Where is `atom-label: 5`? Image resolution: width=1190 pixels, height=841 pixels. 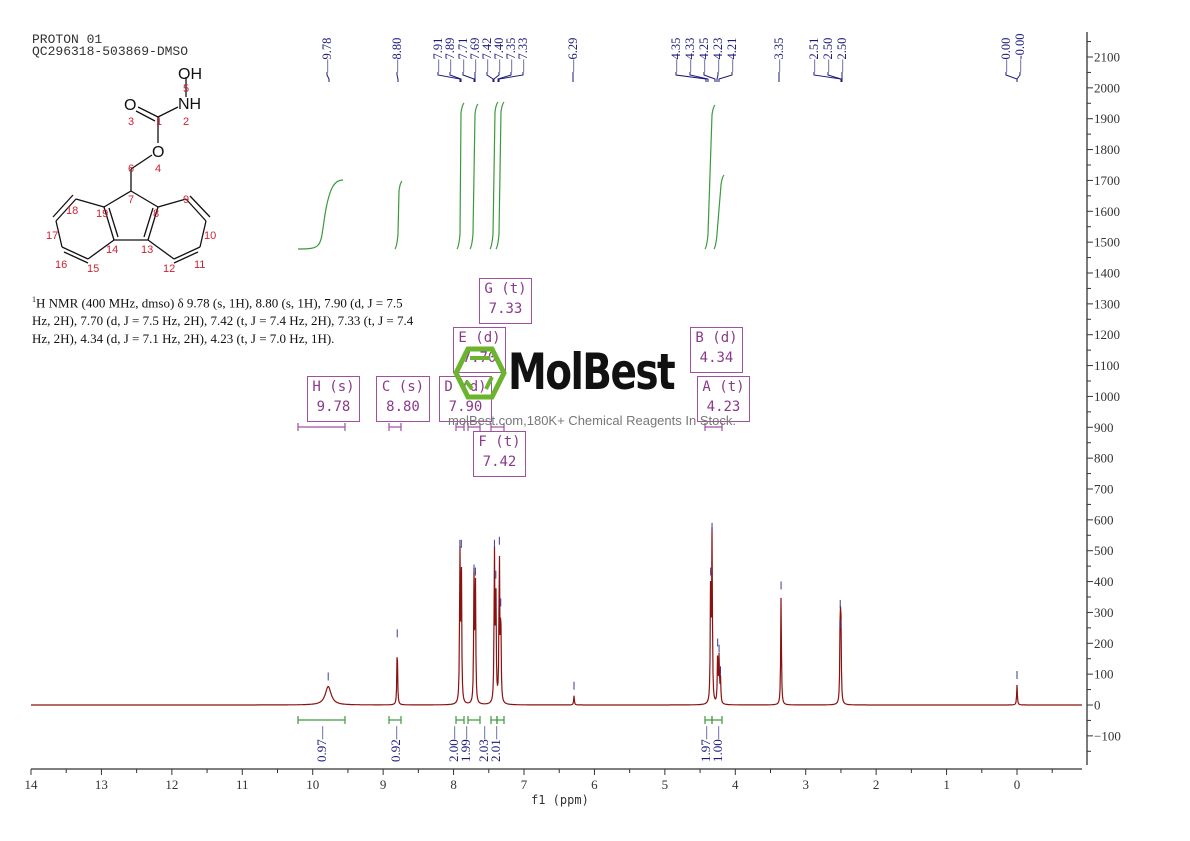
atom-label: 5 is located at coordinates (186, 89).